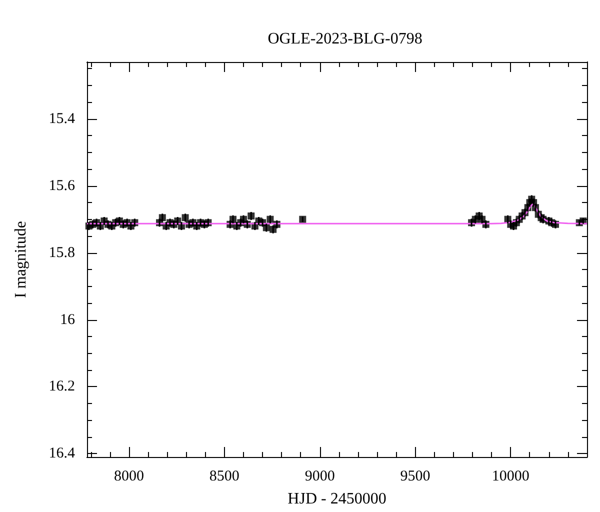 Image resolution: width=600 pixels, height=512 pixels. What do you see at coordinates (345, 39) in the screenshot?
I see `chart-title: OGLE-2023-BLG-0798` at bounding box center [345, 39].